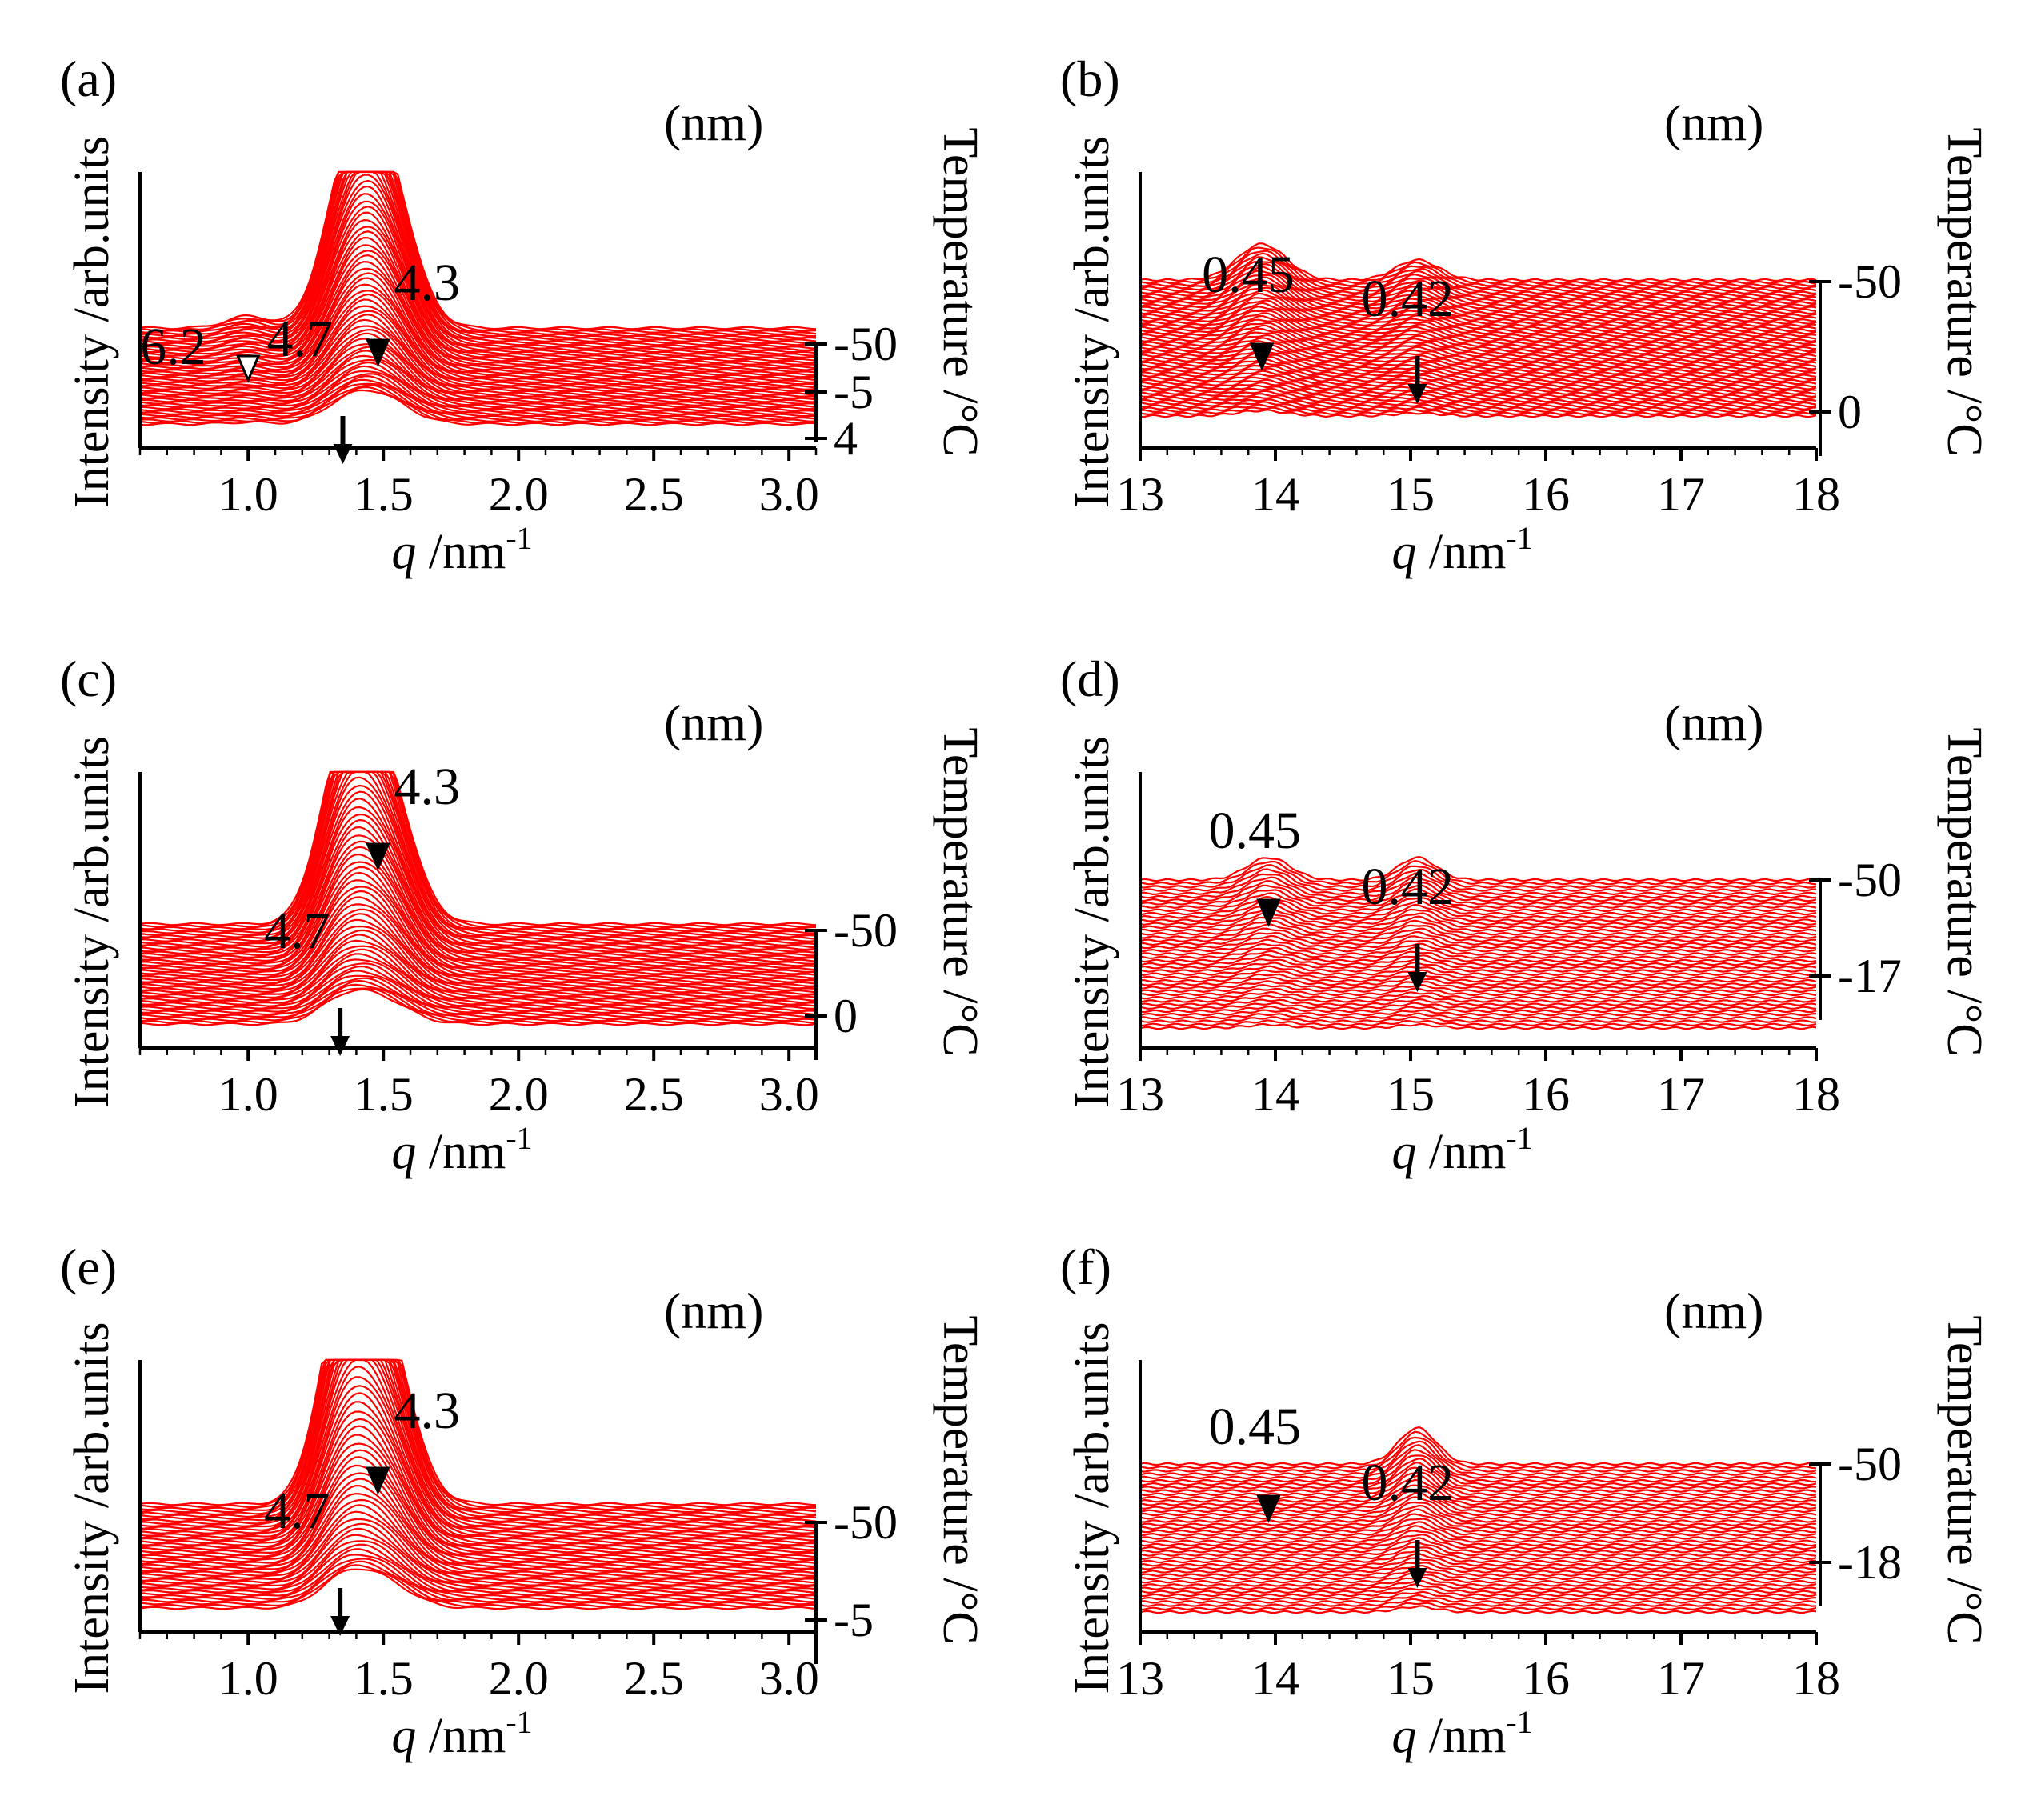  I want to click on open-triangle-marker, so click(248, 368).